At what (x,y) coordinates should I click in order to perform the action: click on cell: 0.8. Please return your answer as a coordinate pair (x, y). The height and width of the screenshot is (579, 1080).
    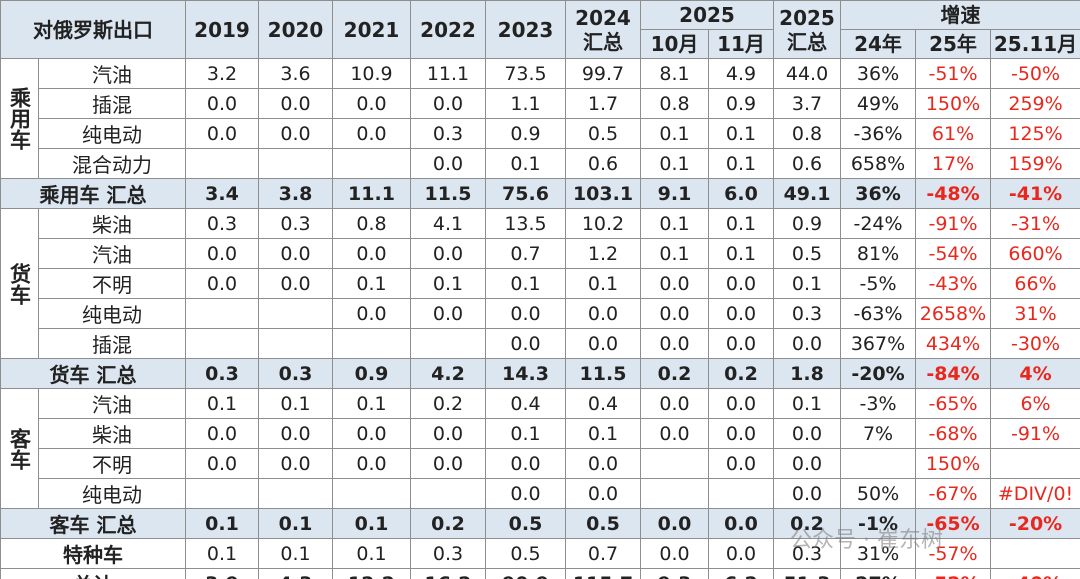
    Looking at the image, I should click on (807, 133).